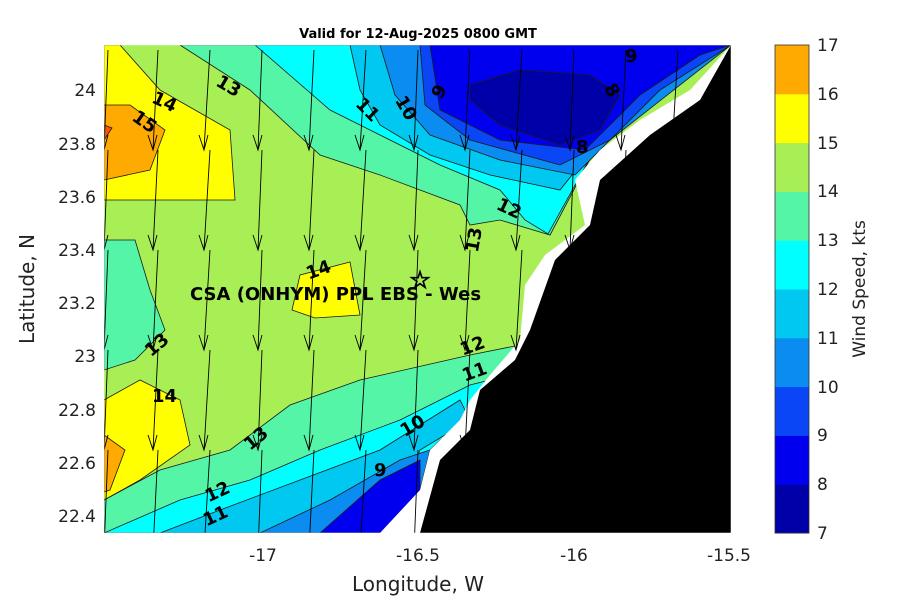  What do you see at coordinates (77, 304) in the screenshot?
I see `y-tick-label: 23.2` at bounding box center [77, 304].